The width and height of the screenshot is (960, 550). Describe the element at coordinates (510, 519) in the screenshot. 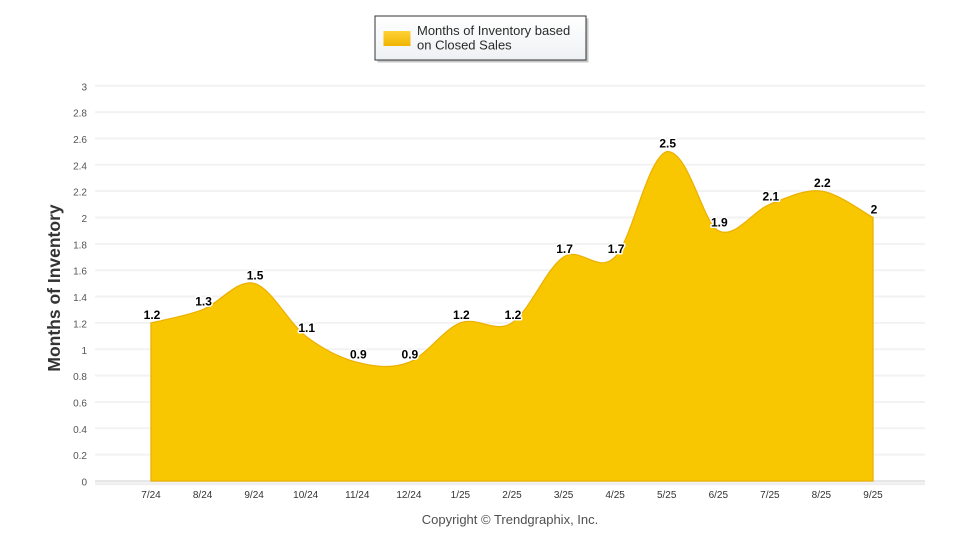

I see `svg-text: Copyright © Trendgraphix, Inc.` at that location.